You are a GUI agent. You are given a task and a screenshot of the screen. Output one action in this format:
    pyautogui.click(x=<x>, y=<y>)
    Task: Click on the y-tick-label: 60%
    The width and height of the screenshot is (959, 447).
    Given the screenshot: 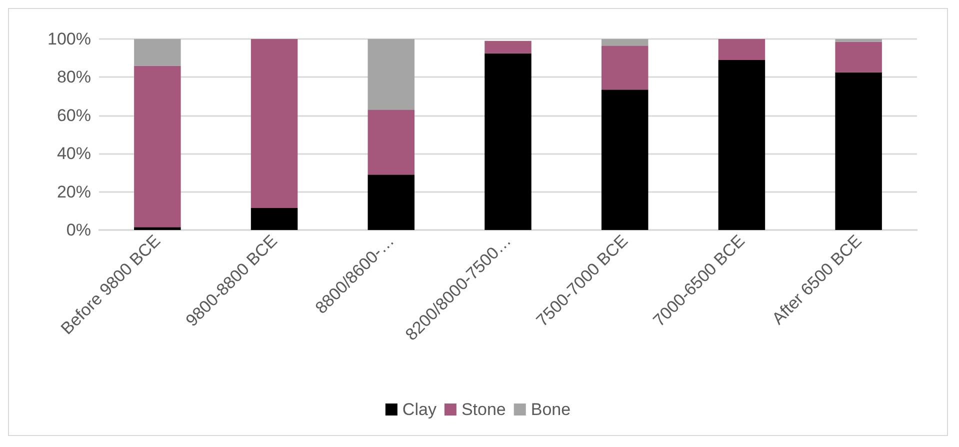 What is the action you would take?
    pyautogui.click(x=73, y=115)
    